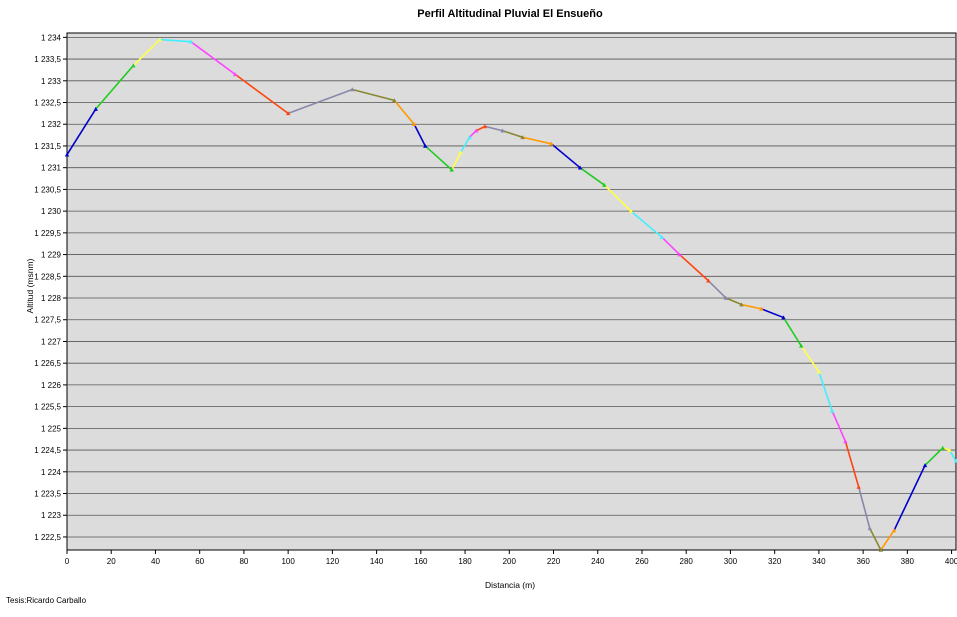  What do you see at coordinates (377, 561) in the screenshot?
I see `x-tick-label: 140` at bounding box center [377, 561].